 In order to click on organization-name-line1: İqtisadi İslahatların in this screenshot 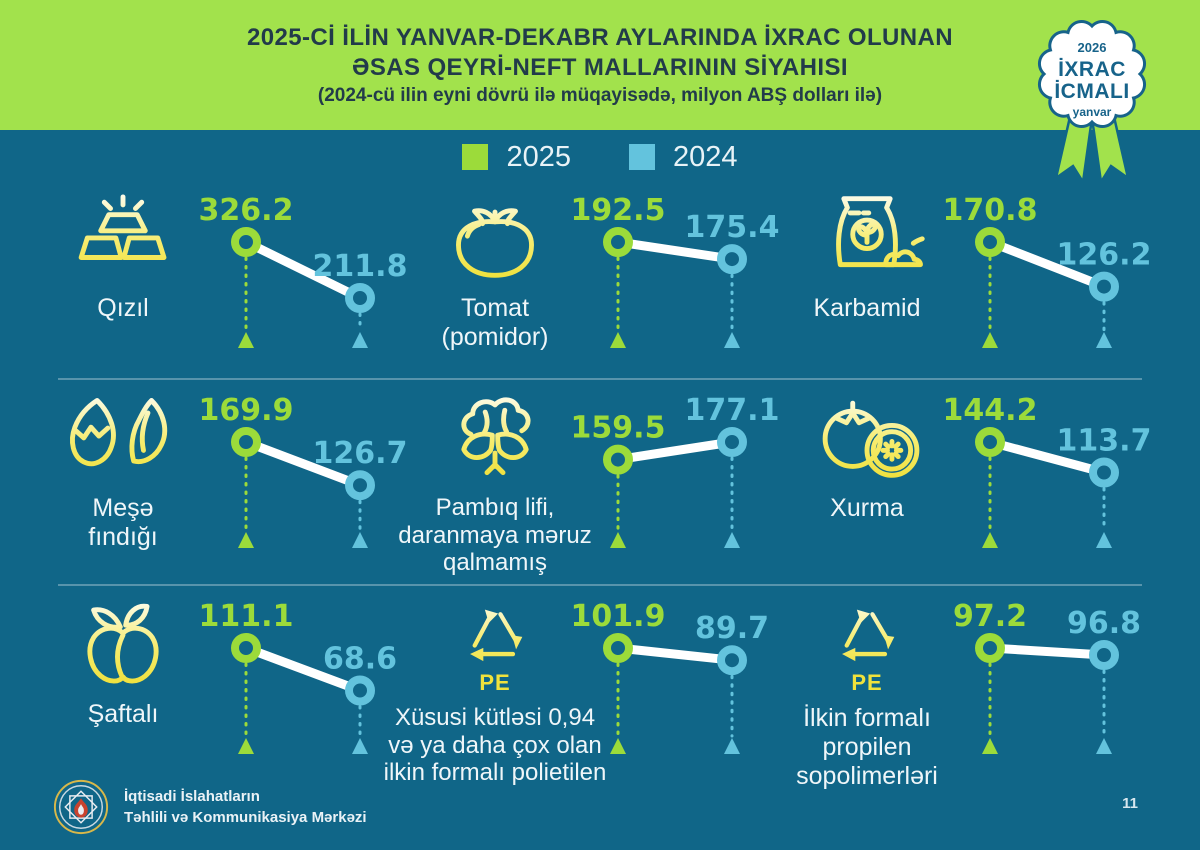, I will do `click(192, 796)`.